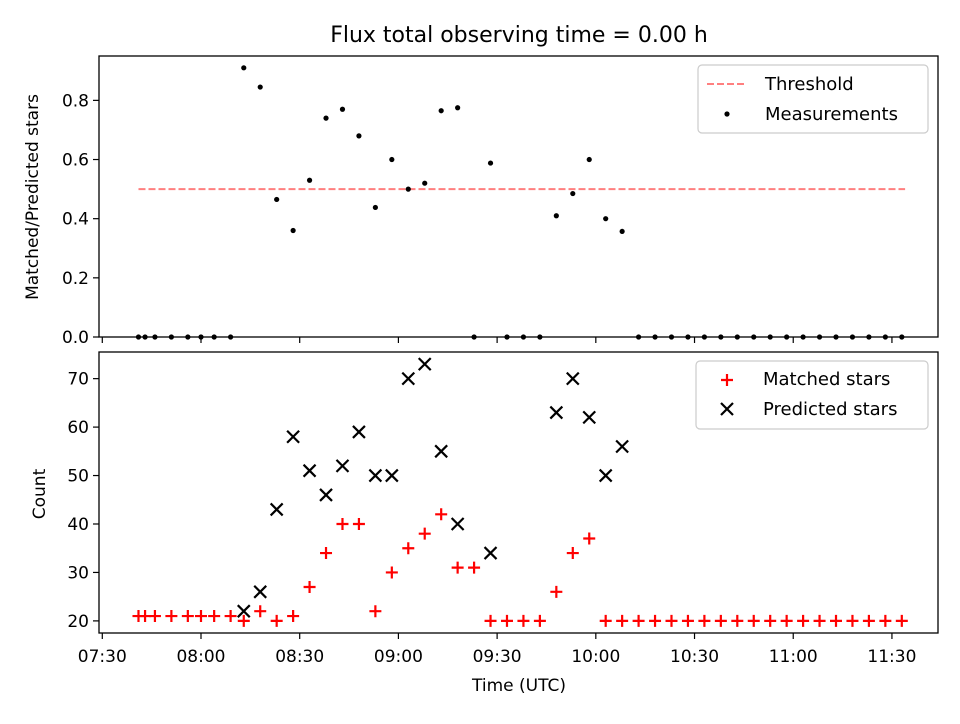 The image size is (960, 724). What do you see at coordinates (75, 279) in the screenshot?
I see `top-ytick-label: 0.2` at bounding box center [75, 279].